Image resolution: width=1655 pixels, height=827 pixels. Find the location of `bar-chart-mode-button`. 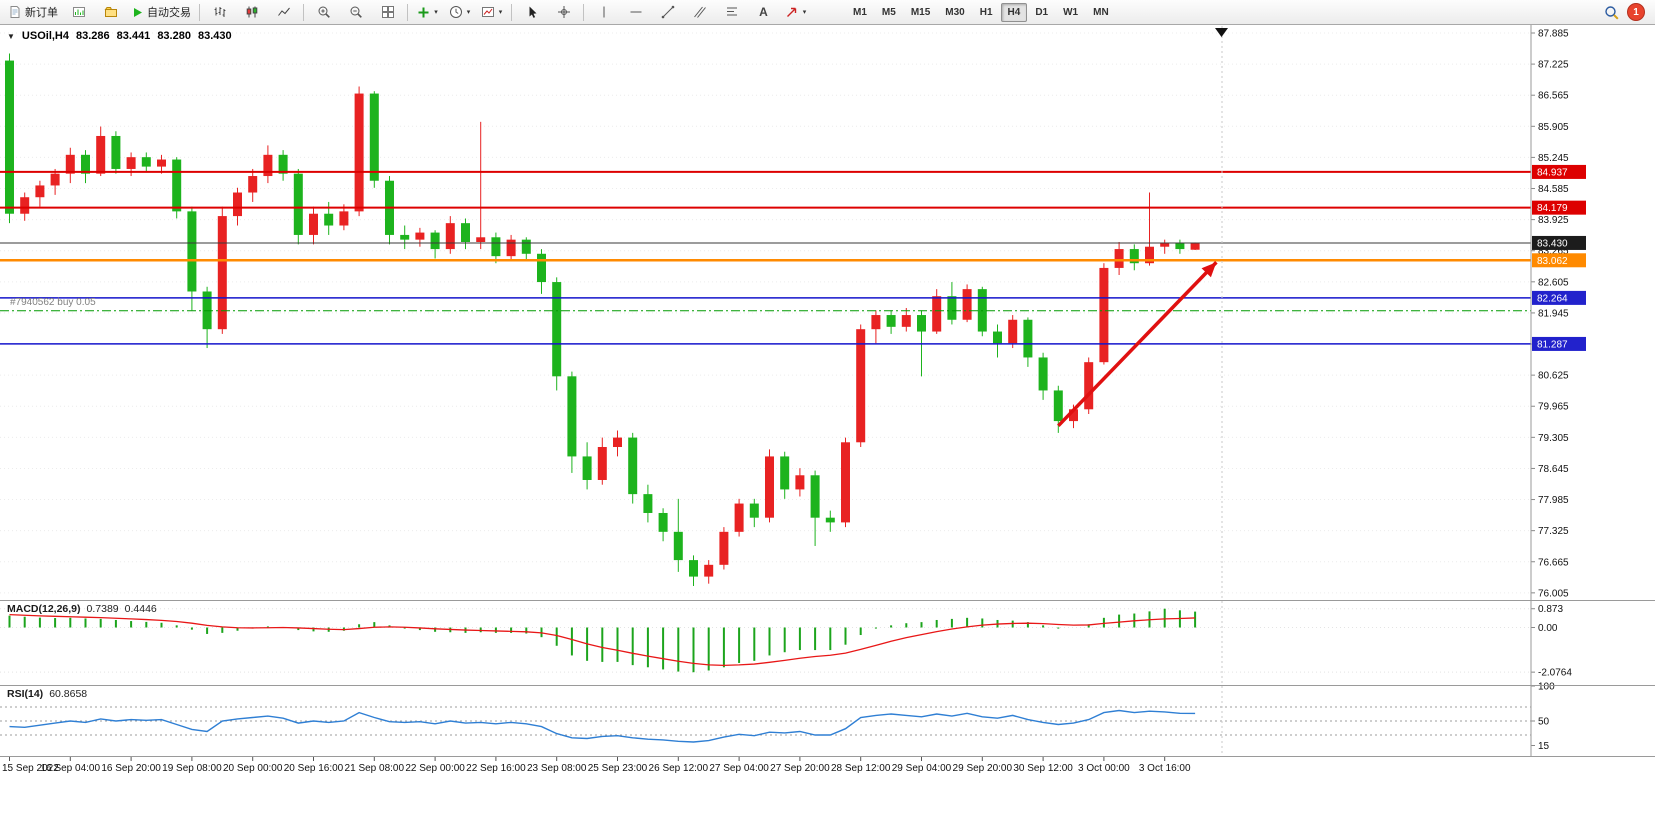

bar-chart-mode-button is located at coordinates (219, 12).